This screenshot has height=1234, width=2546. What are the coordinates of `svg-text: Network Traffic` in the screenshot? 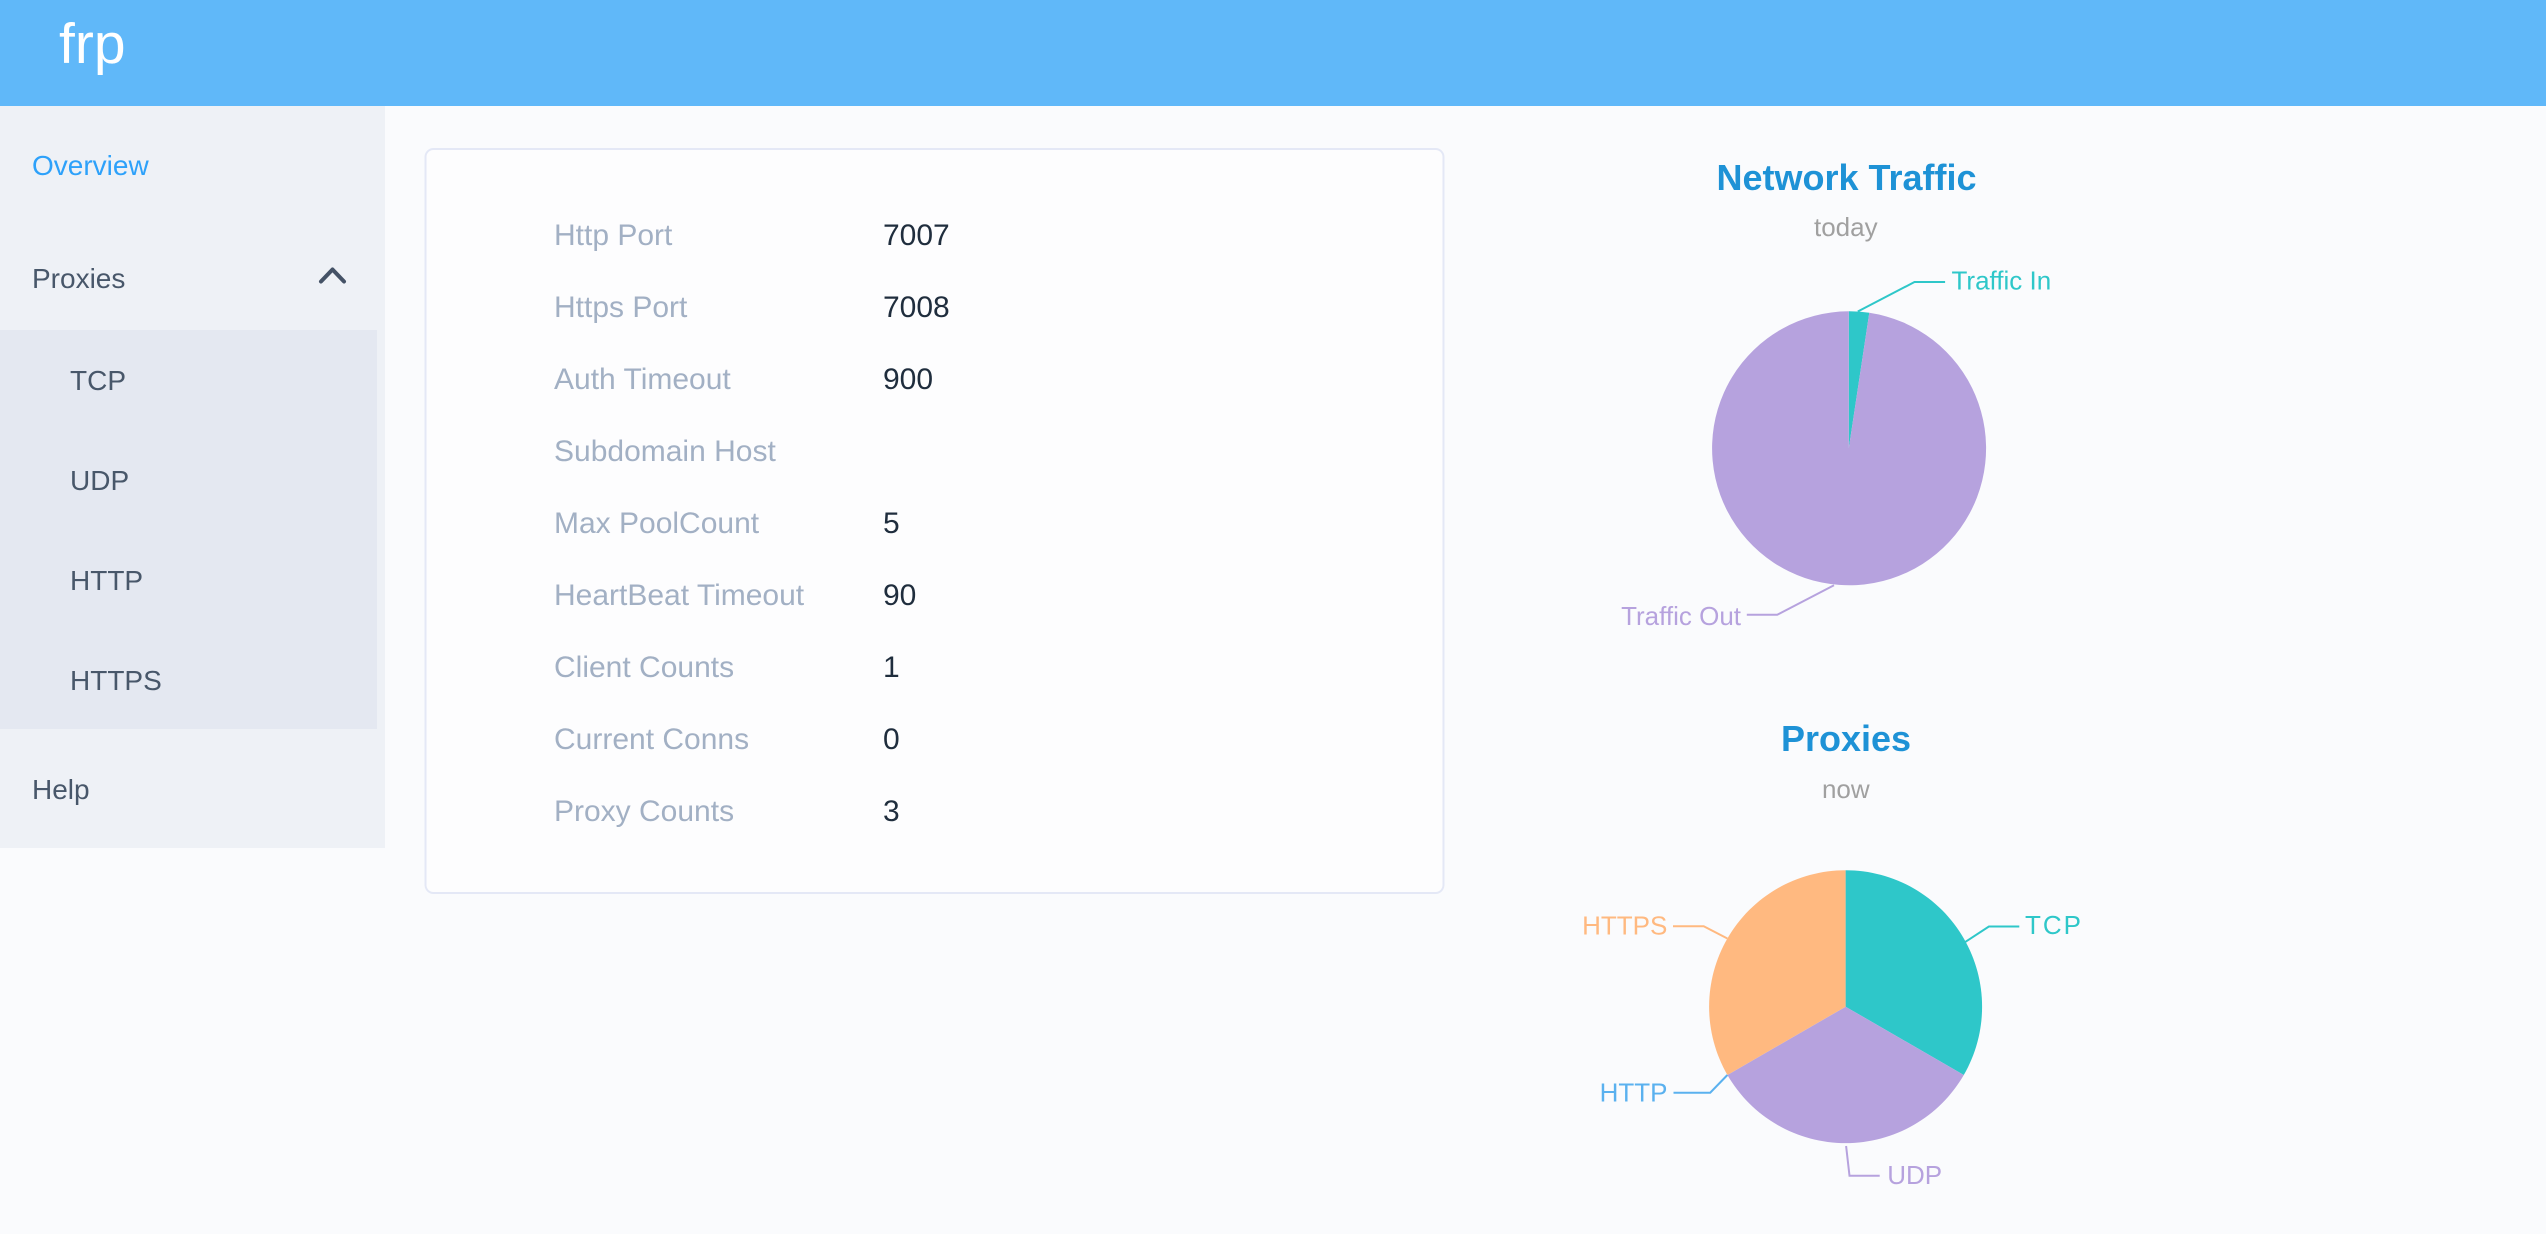 It's located at (1846, 177).